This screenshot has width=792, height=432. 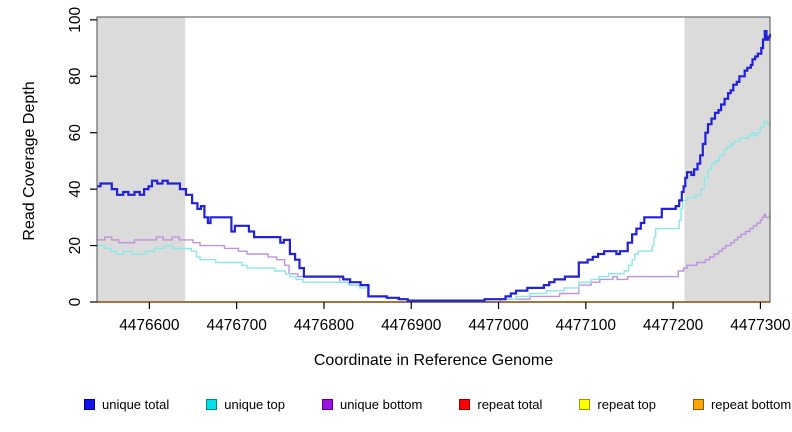 I want to click on x-axis-title: Coordinate in Reference Genome, so click(x=433, y=360).